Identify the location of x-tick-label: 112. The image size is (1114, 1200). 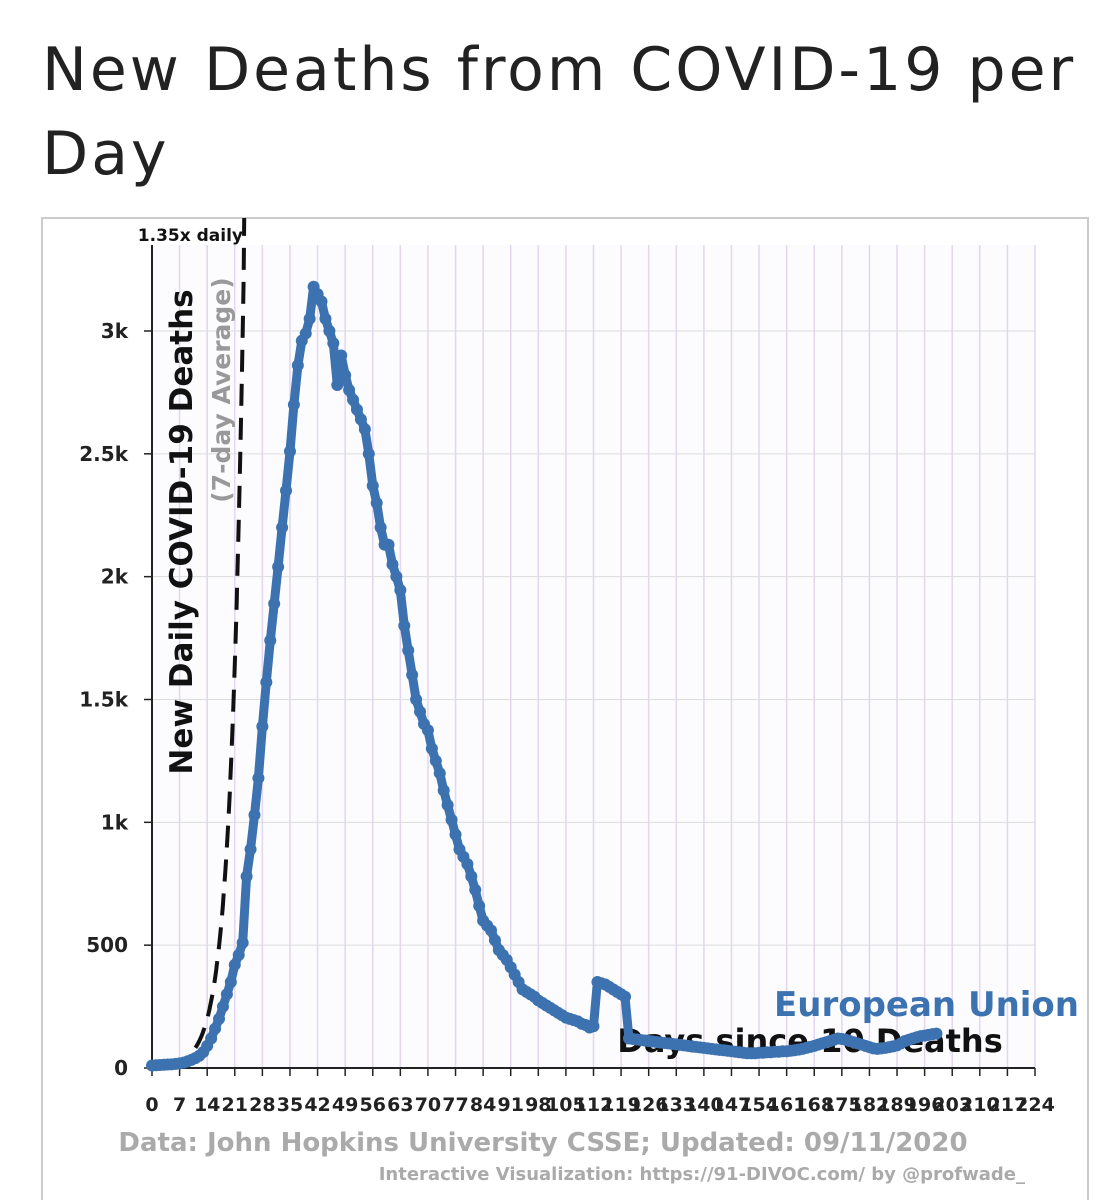
(594, 1105).